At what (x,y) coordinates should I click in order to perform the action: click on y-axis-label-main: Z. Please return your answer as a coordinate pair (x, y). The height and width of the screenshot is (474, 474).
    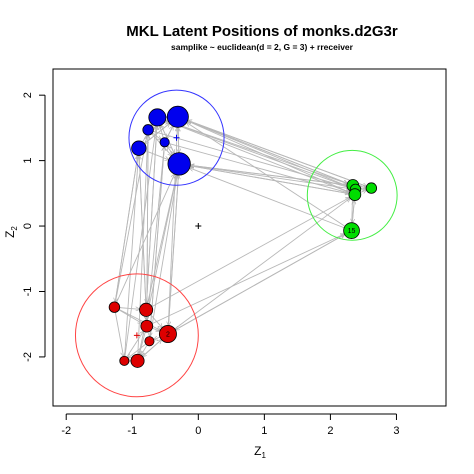
    Looking at the image, I should click on (10, 234).